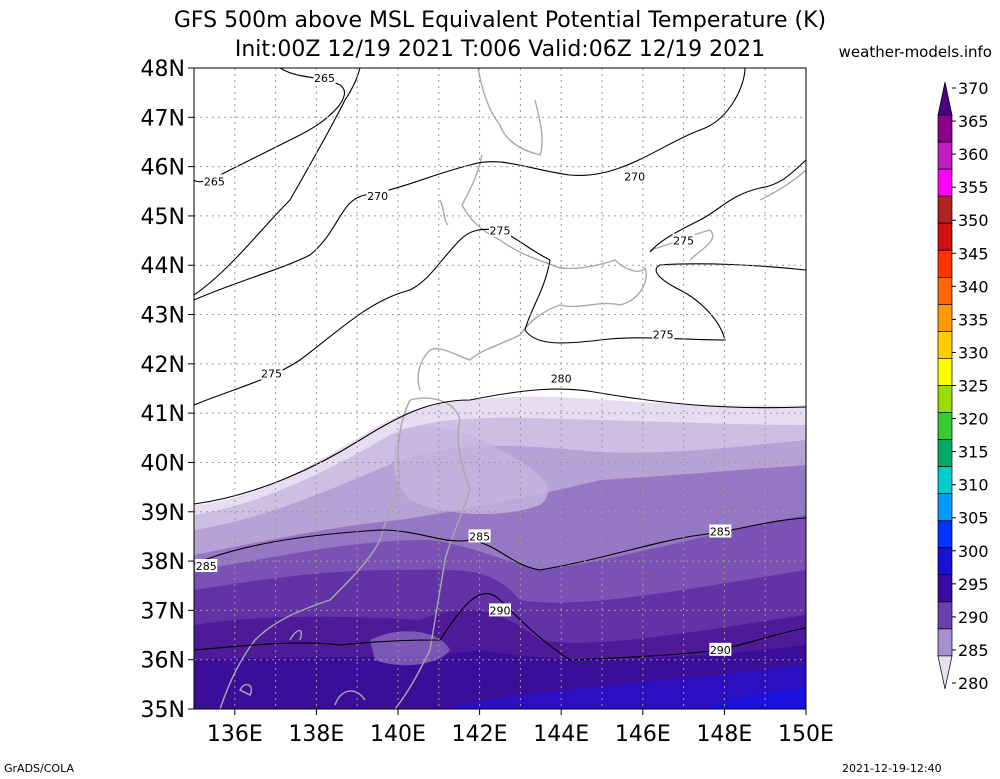 This screenshot has width=1000, height=779. Describe the element at coordinates (163, 562) in the screenshot. I see `lat-tick-label: 38N` at that location.